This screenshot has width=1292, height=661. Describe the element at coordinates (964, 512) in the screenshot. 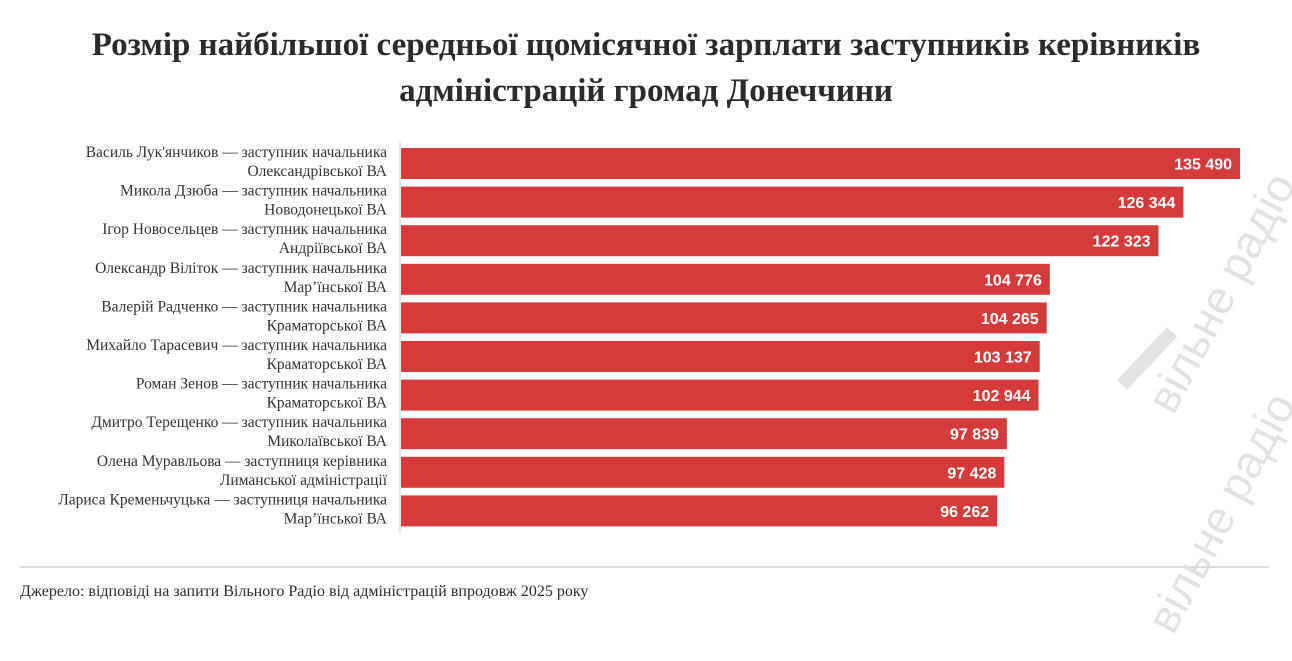

I see `value-label-9: 96 262` at that location.